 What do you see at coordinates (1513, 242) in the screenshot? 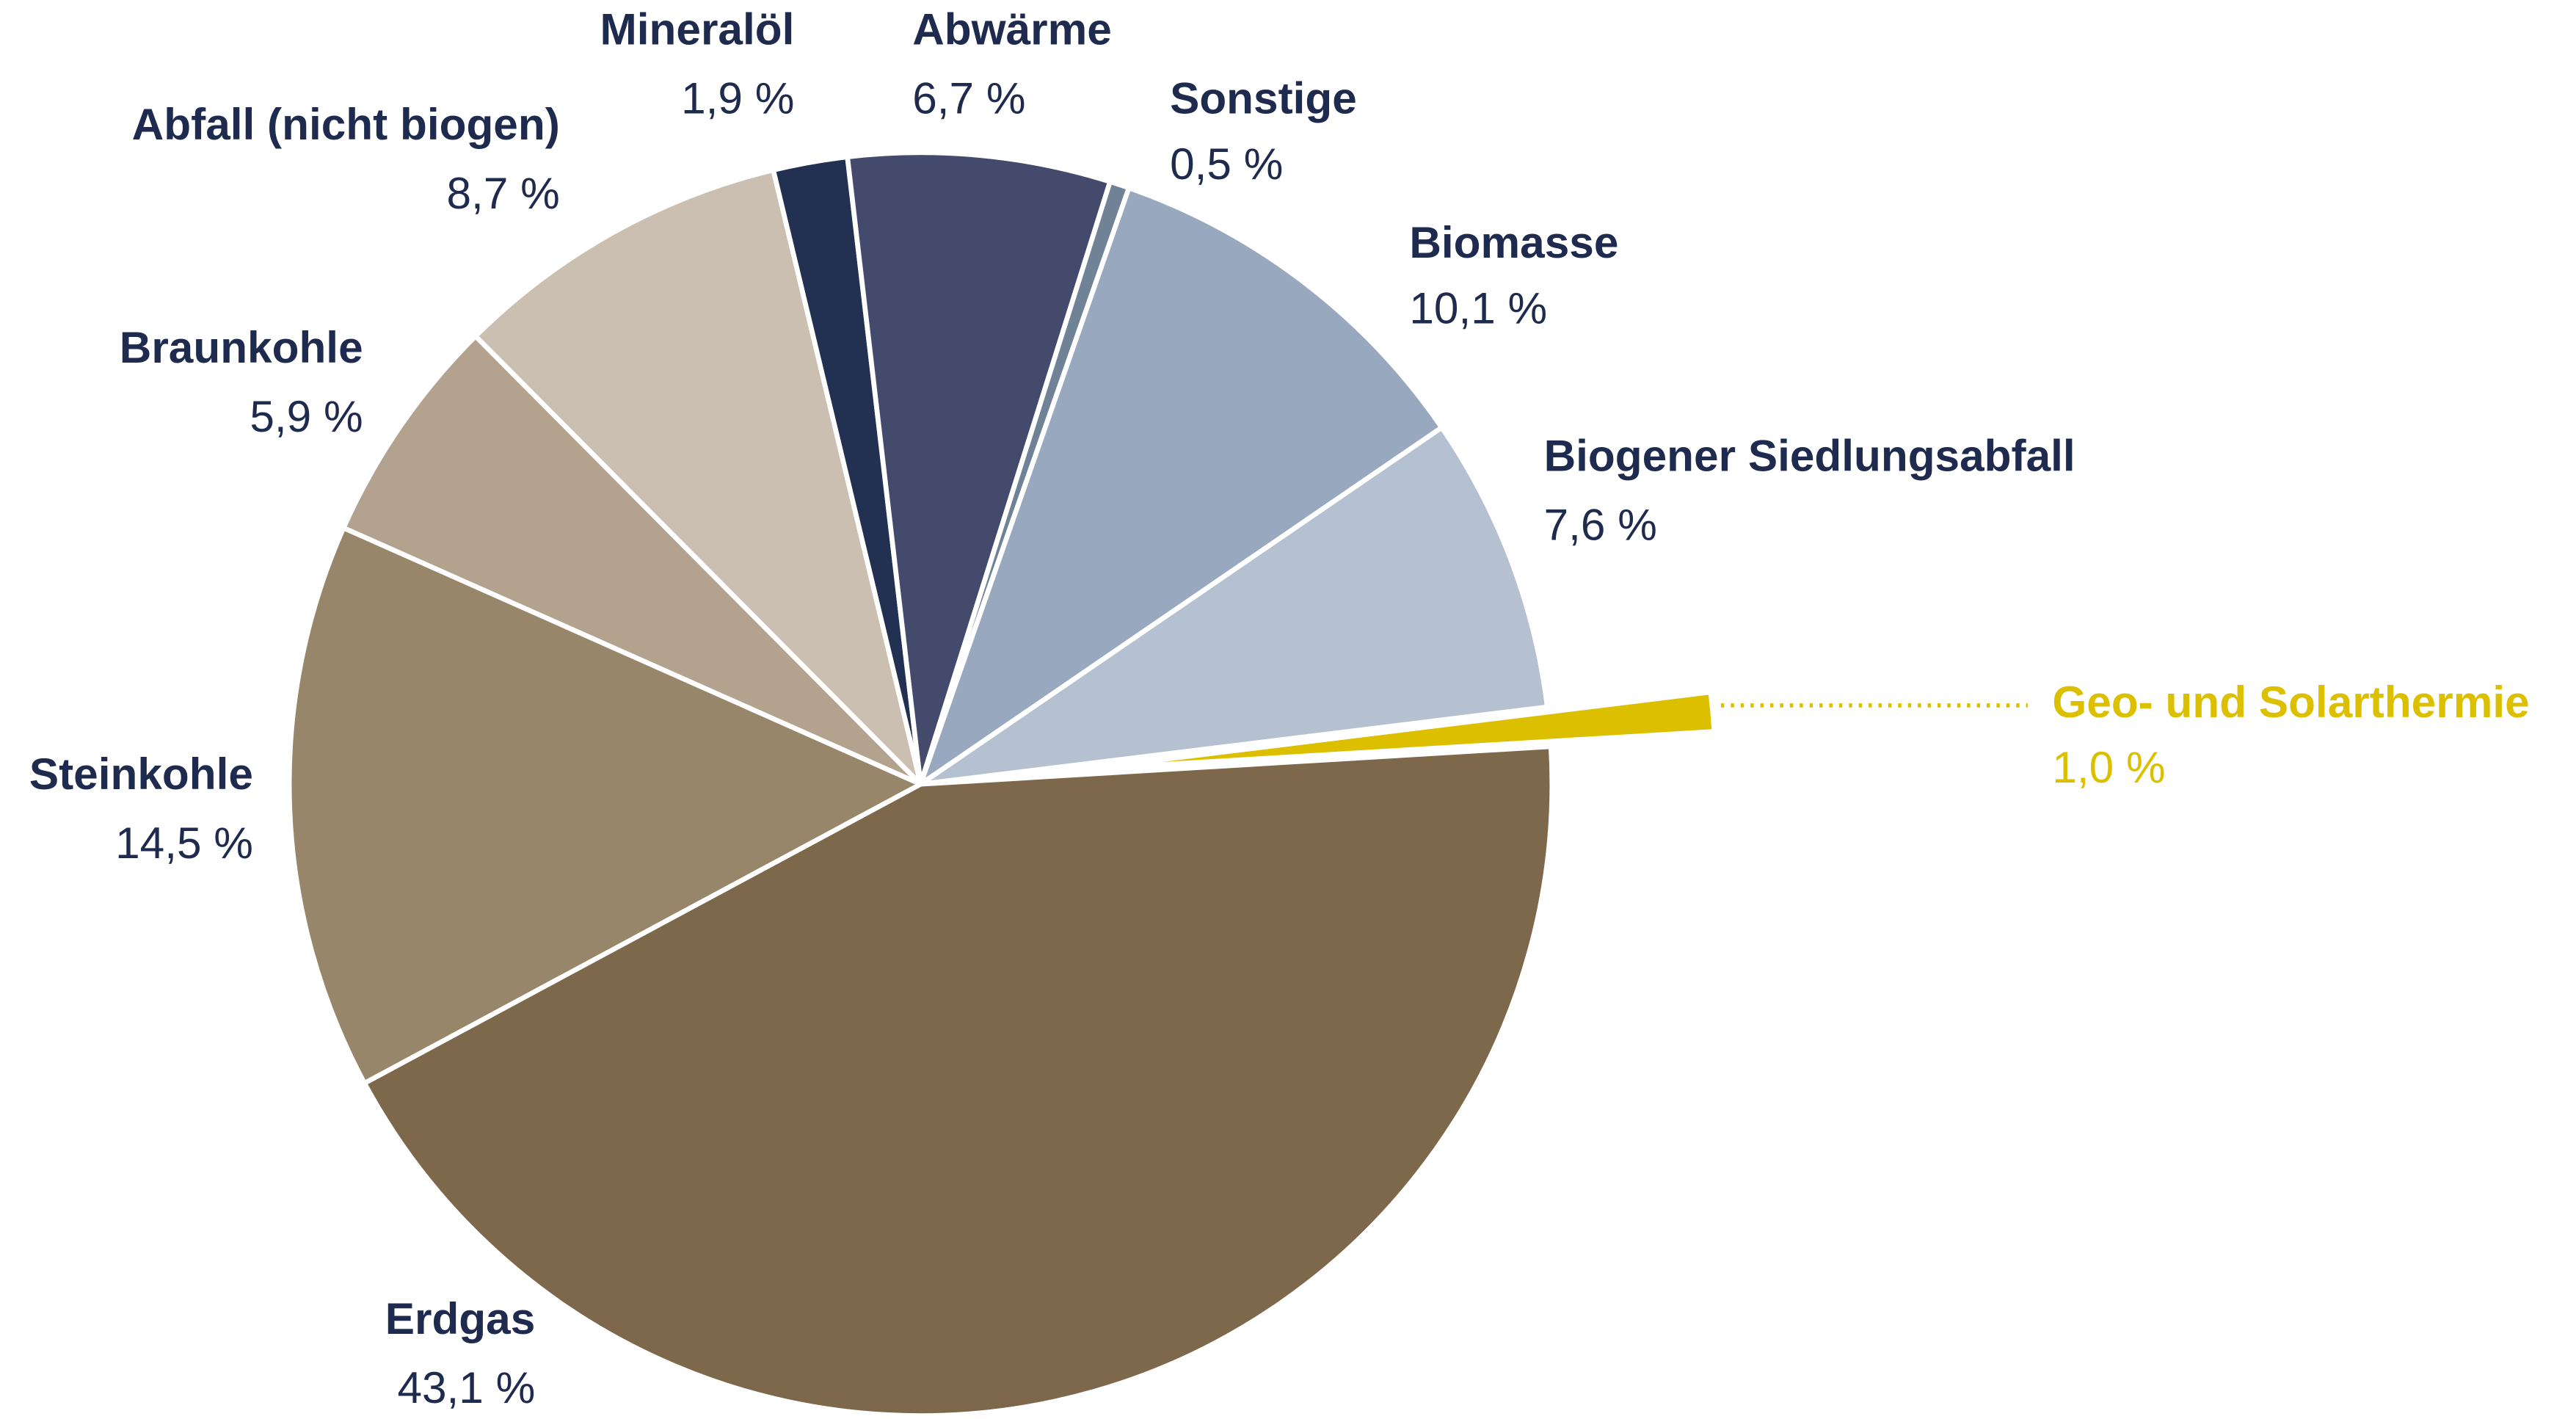
I see `slice-label: Biomasse` at bounding box center [1513, 242].